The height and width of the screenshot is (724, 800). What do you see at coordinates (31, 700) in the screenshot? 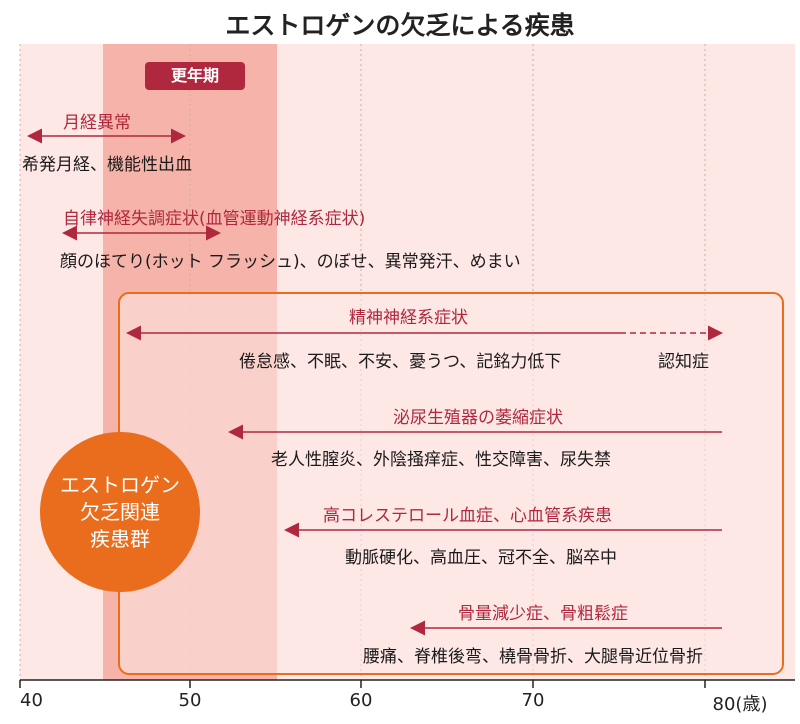
I see `tick-label-40: 40` at bounding box center [31, 700].